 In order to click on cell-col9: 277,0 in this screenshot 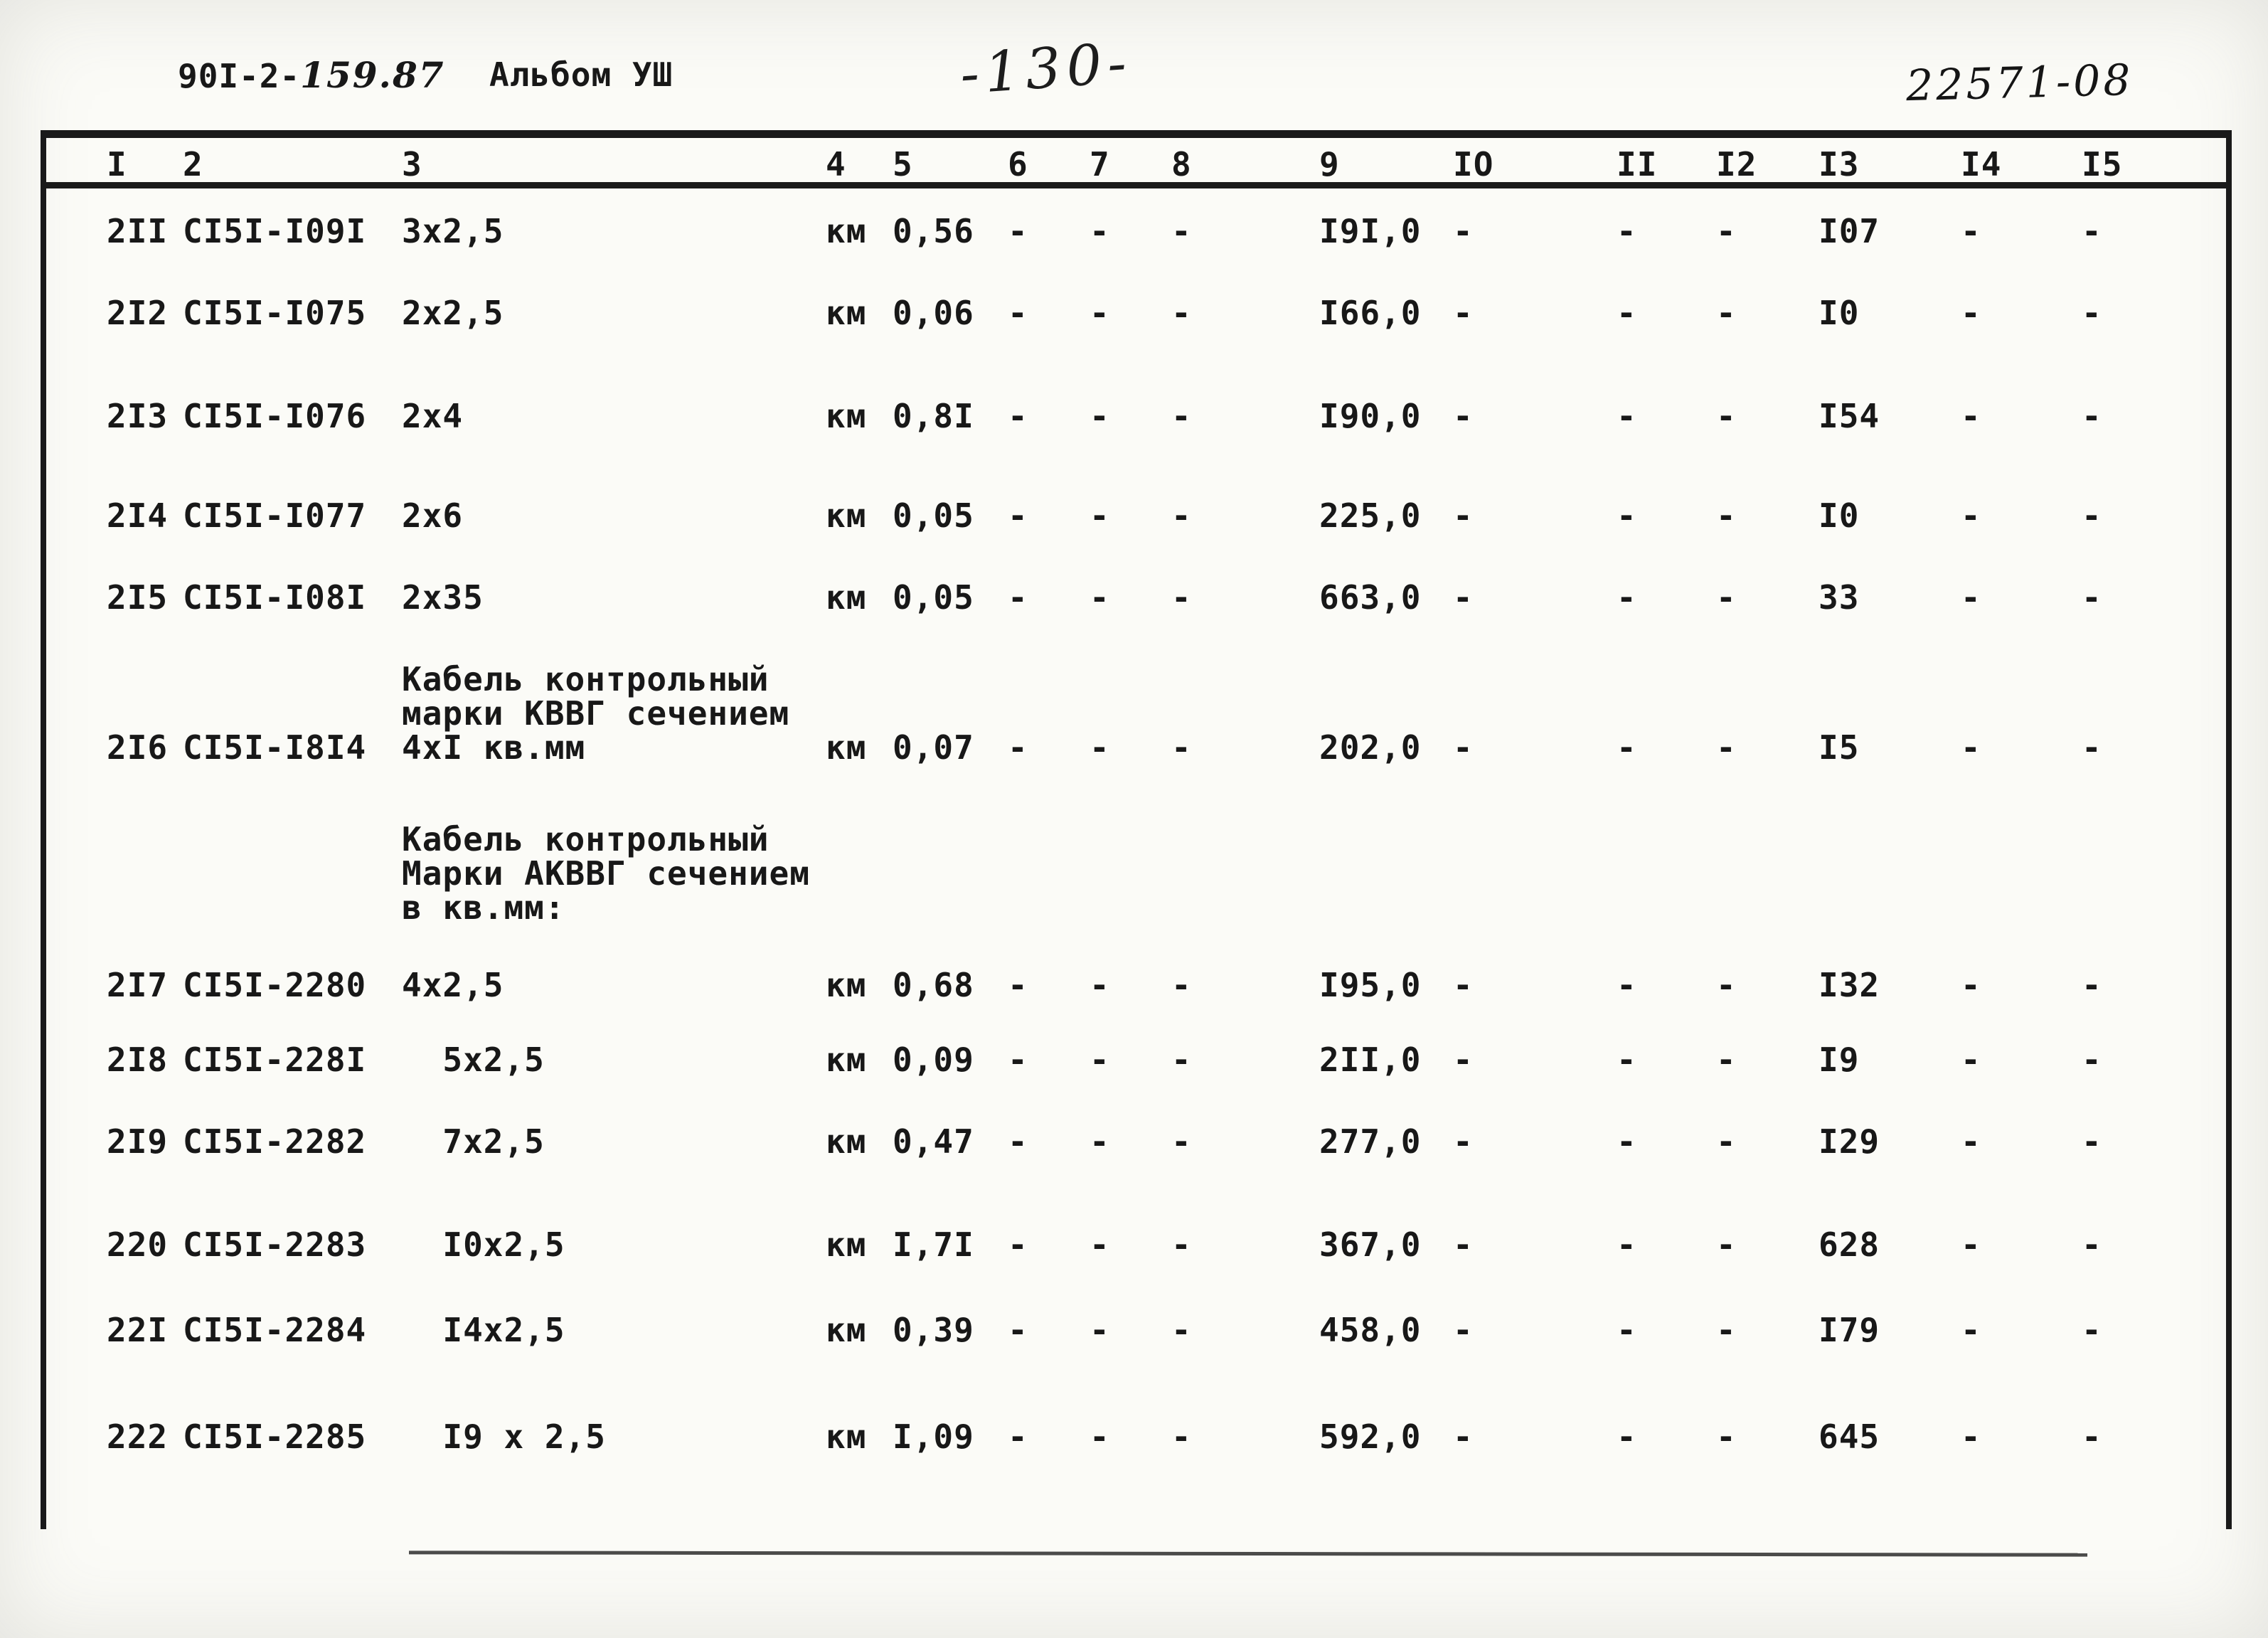, I will do `click(1370, 1141)`.